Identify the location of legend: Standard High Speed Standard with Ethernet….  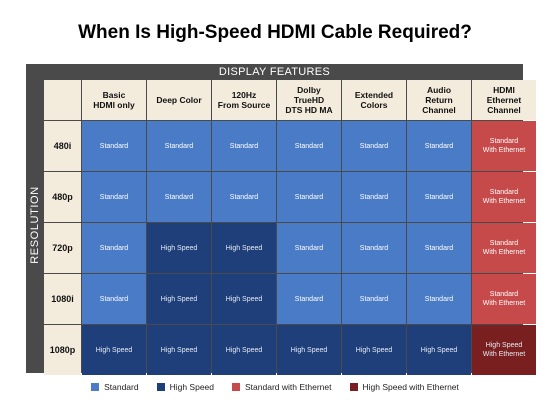
(275, 387).